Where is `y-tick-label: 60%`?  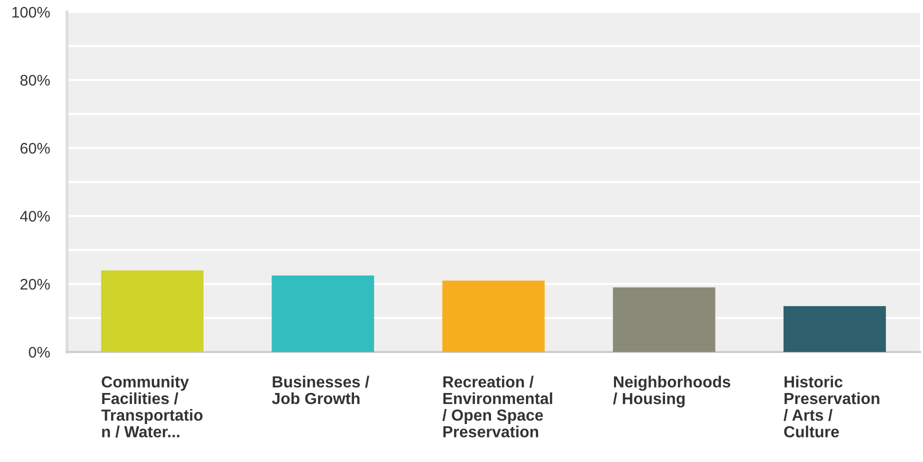 y-tick-label: 60% is located at coordinates (35, 148).